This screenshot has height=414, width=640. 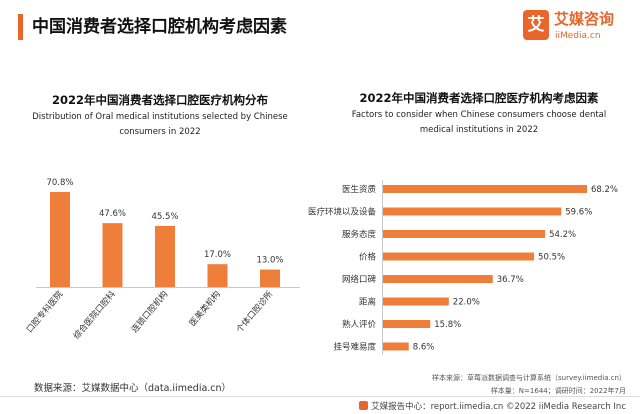 What do you see at coordinates (112, 214) in the screenshot?
I see `left-bar-value-label: 47.6%` at bounding box center [112, 214].